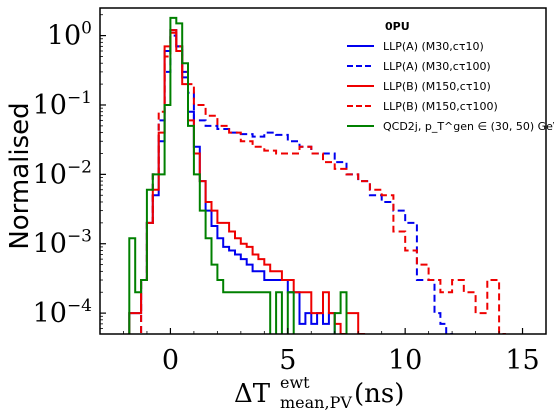  What do you see at coordinates (468, 126) in the screenshot?
I see `legend-entry-5: QCD2j, p_T^gen ∈ (30, 50) GeV` at bounding box center [468, 126].